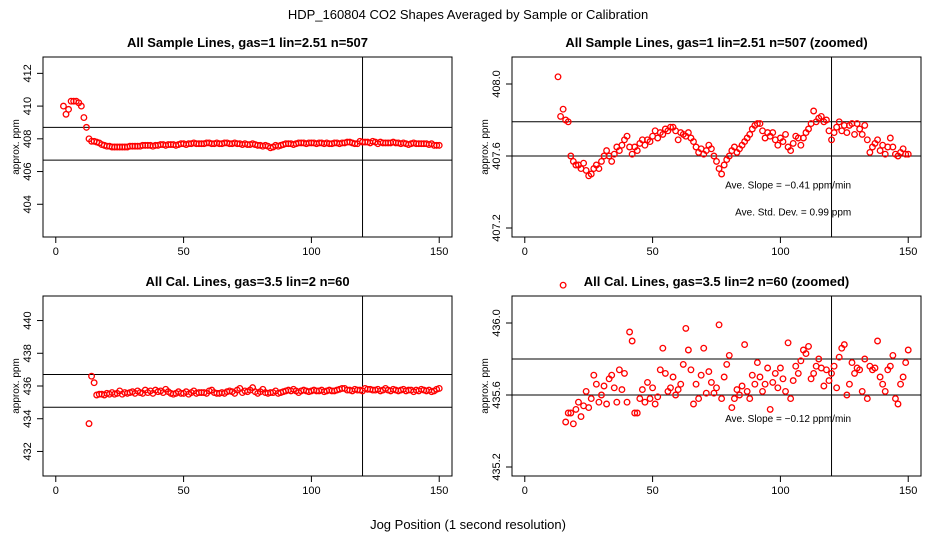 This screenshot has height=540, width=936. What do you see at coordinates (247, 386) in the screenshot?
I see `panel-cal-lines-frame` at bounding box center [247, 386].